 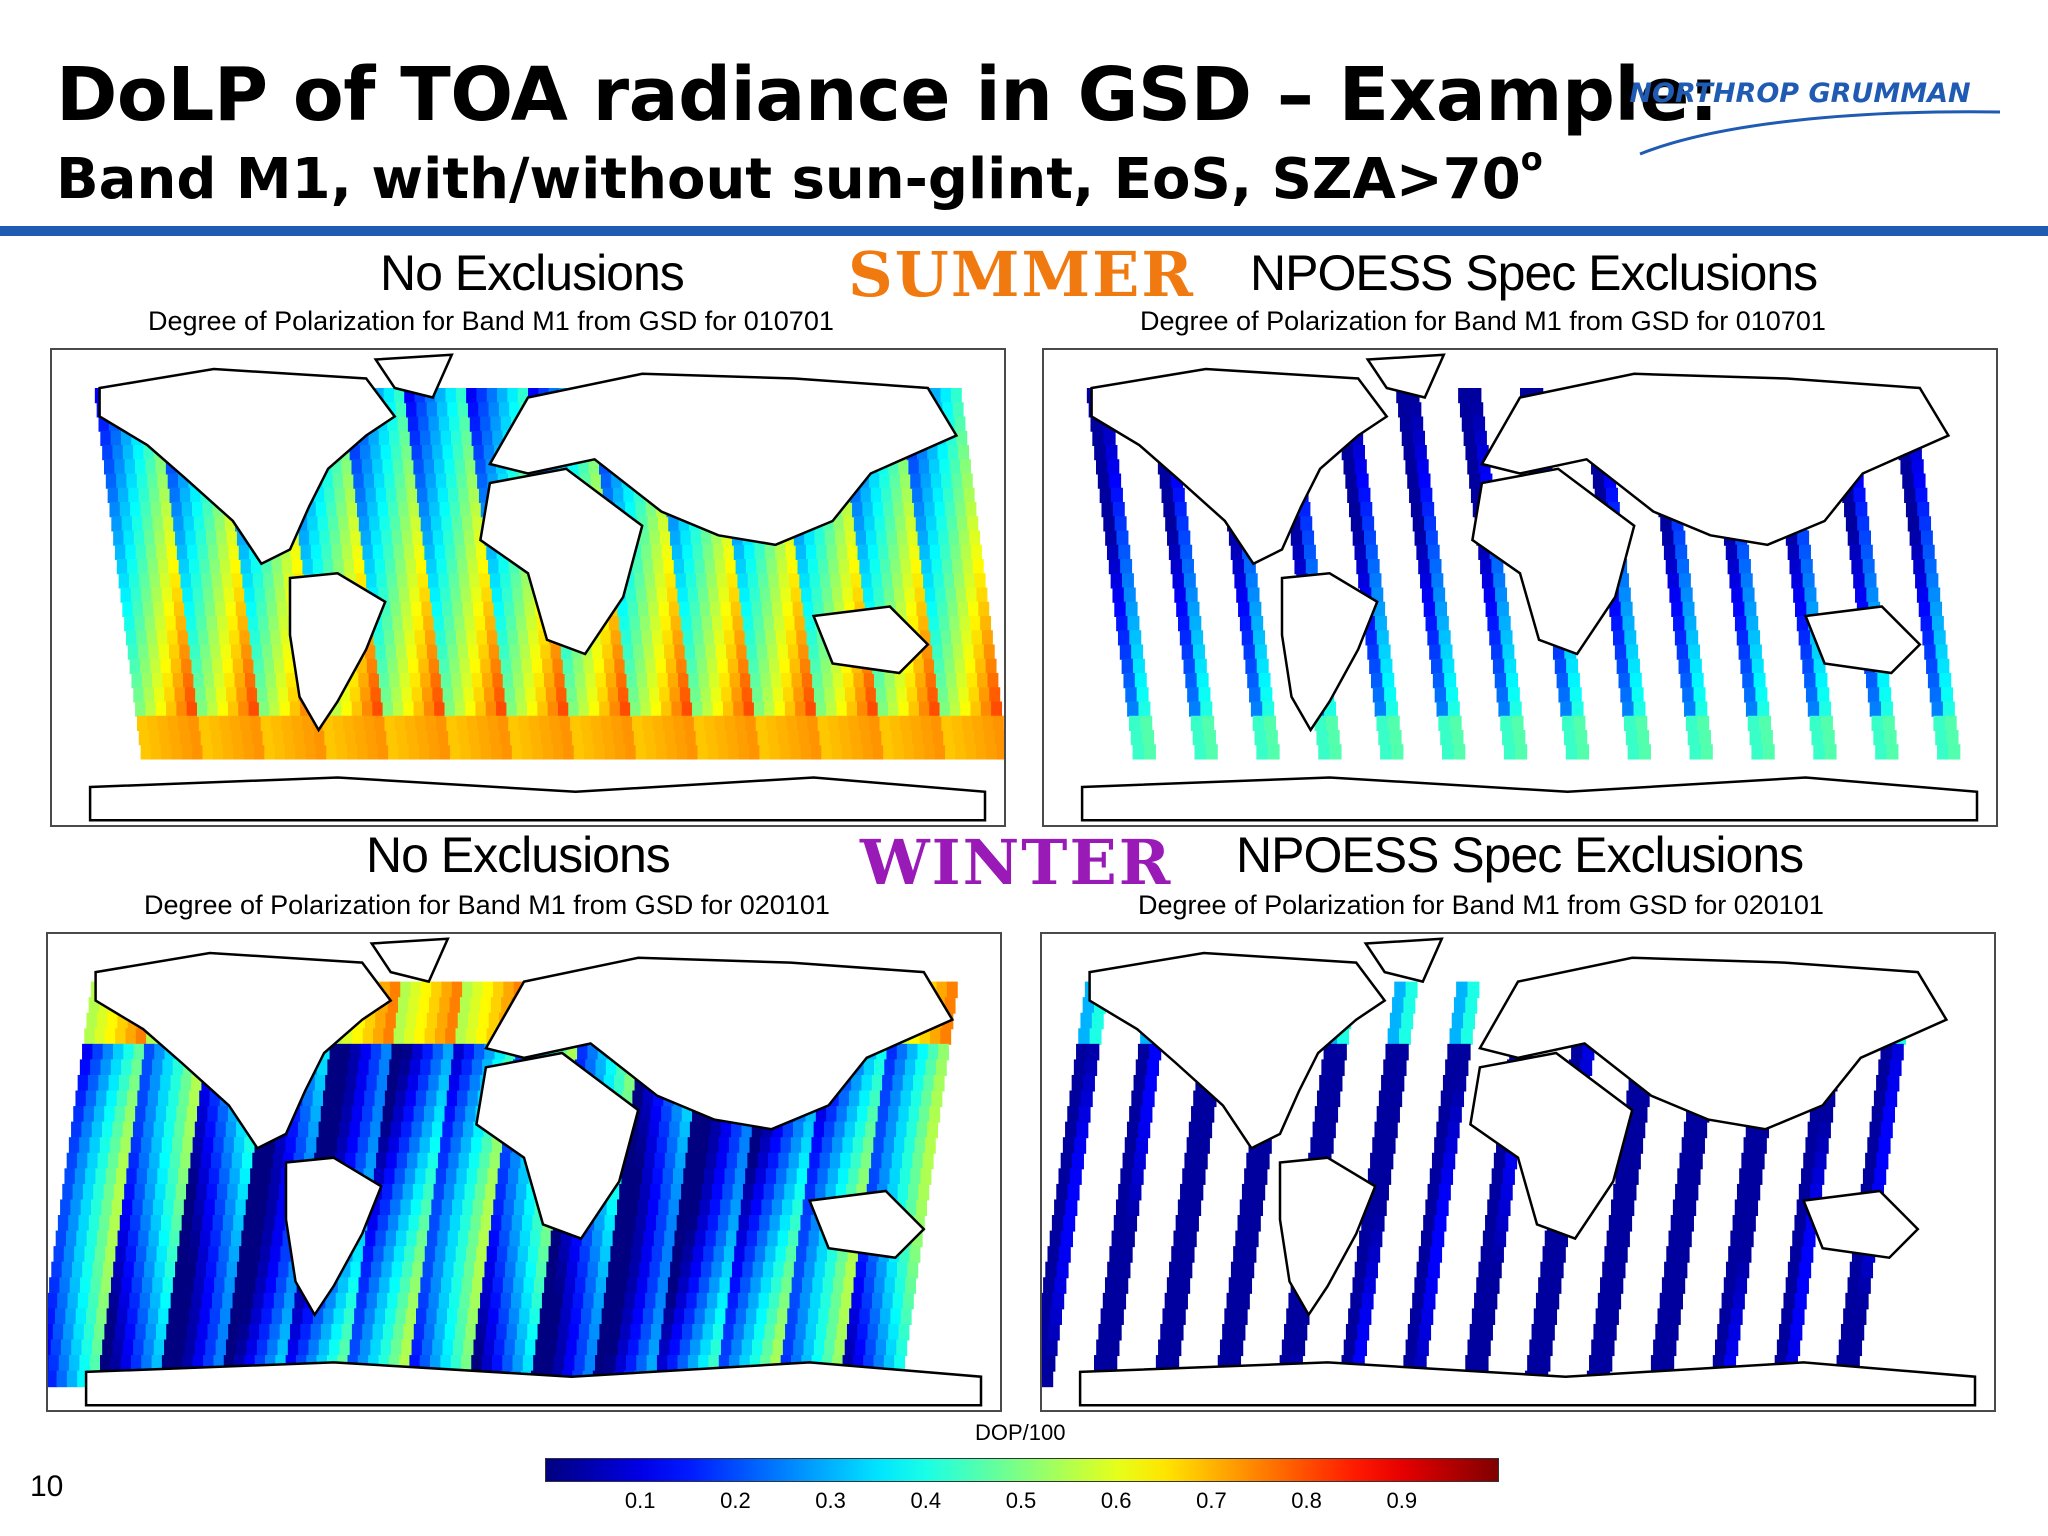 I want to click on continent-outline, so click(x=1405, y=376).